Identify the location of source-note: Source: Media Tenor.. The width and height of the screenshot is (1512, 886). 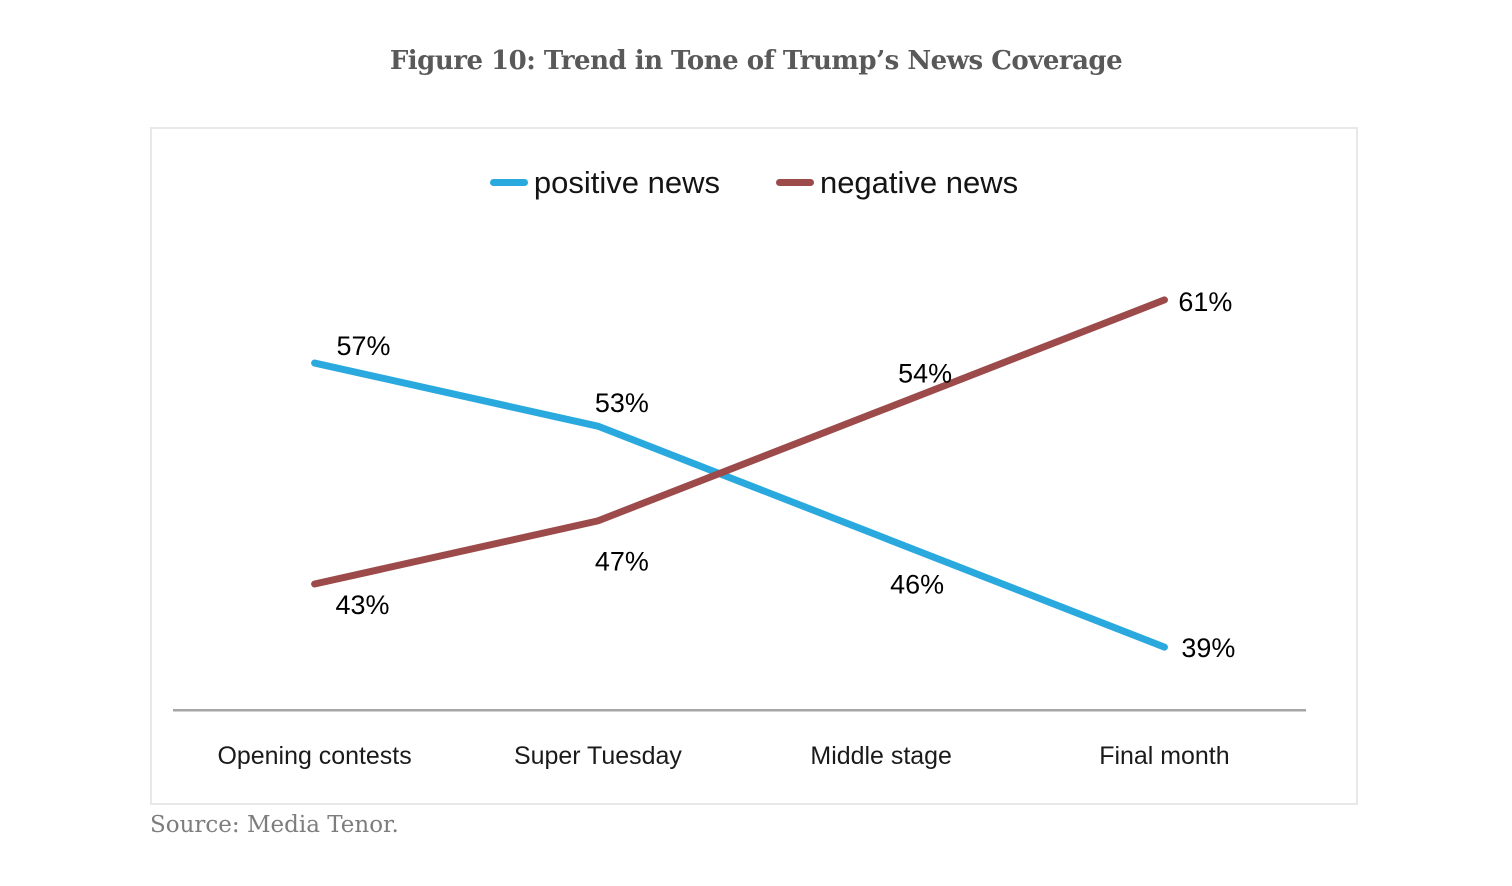
(274, 825).